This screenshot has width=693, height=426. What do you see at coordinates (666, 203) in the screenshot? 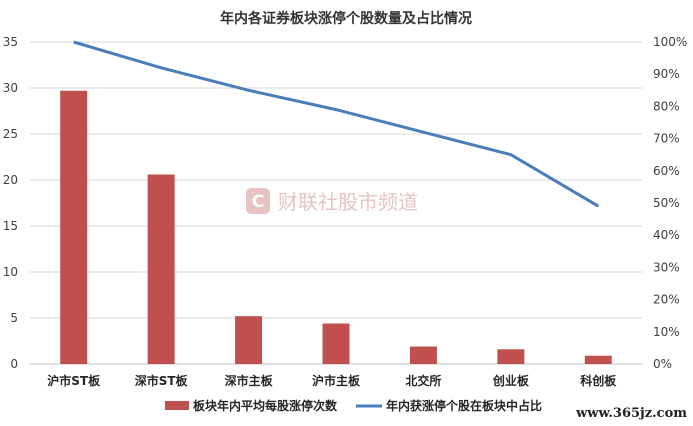
I see `right-tick-label: 50%` at bounding box center [666, 203].